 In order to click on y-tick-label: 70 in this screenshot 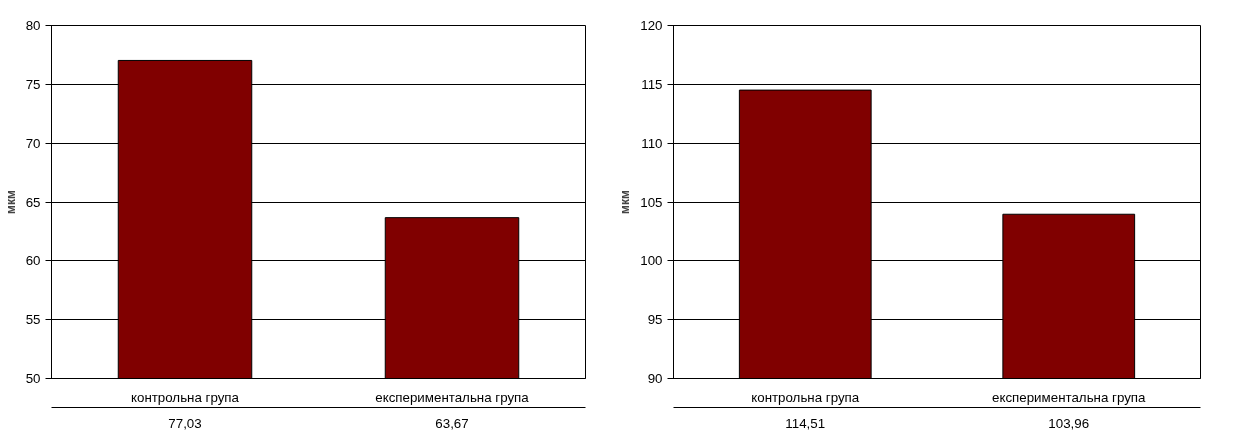, I will do `click(33, 143)`.